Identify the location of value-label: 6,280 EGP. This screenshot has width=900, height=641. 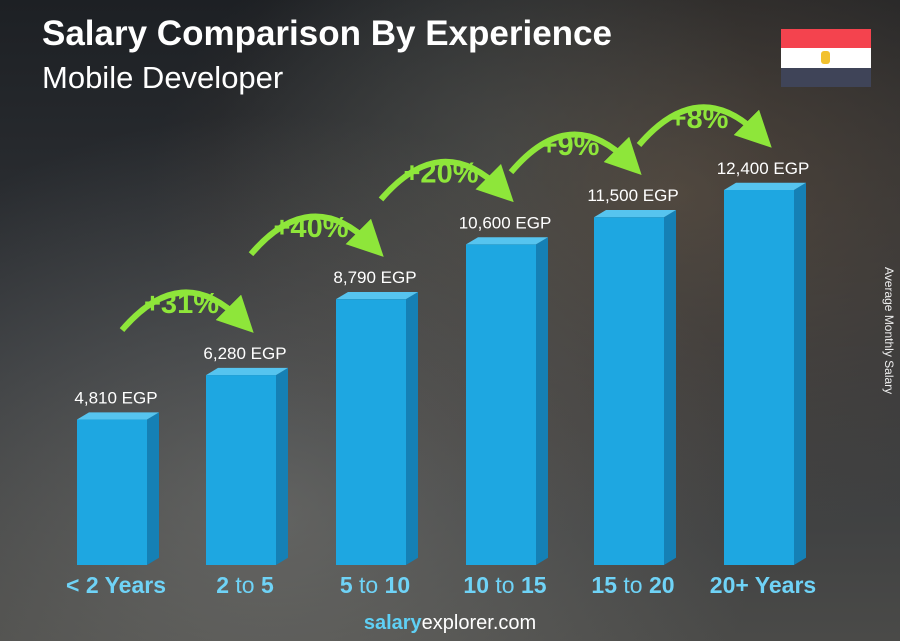
(244, 353).